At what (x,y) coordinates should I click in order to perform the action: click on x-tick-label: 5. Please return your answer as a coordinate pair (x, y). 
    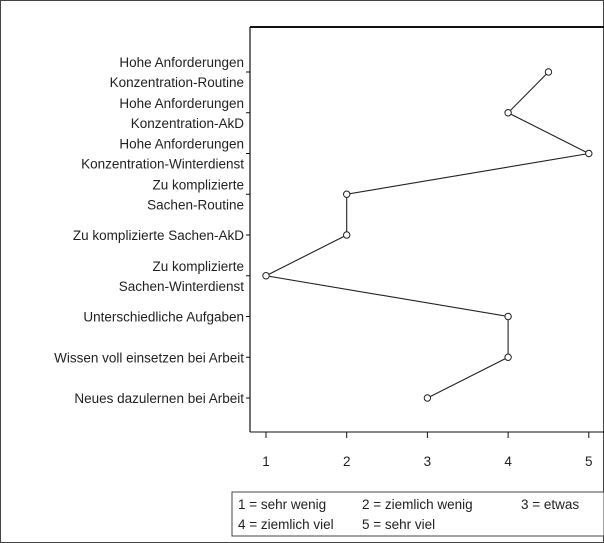
    Looking at the image, I should click on (589, 461).